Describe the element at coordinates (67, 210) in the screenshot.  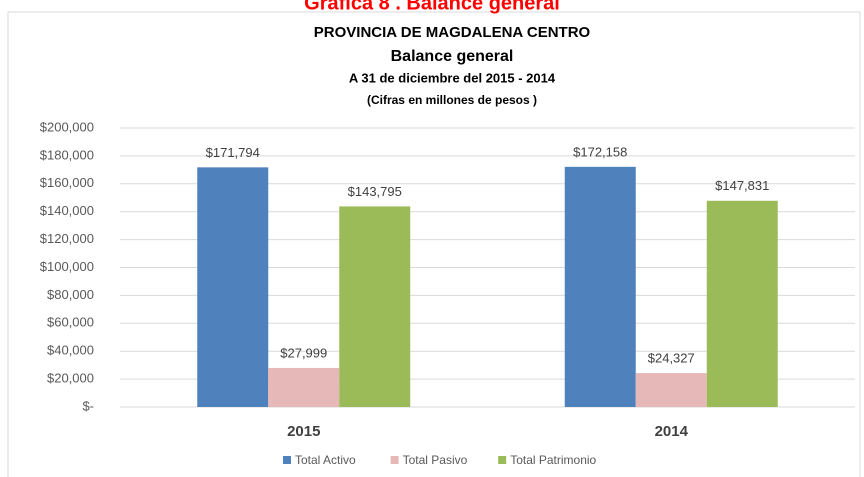
I see `y-tick-label: $140,000` at that location.